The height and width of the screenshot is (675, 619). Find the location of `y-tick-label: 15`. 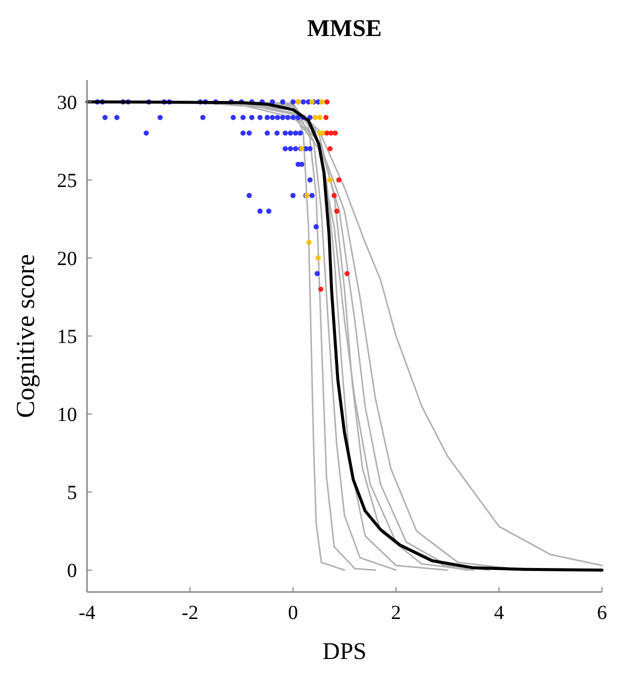

y-tick-label: 15 is located at coordinates (67, 337).